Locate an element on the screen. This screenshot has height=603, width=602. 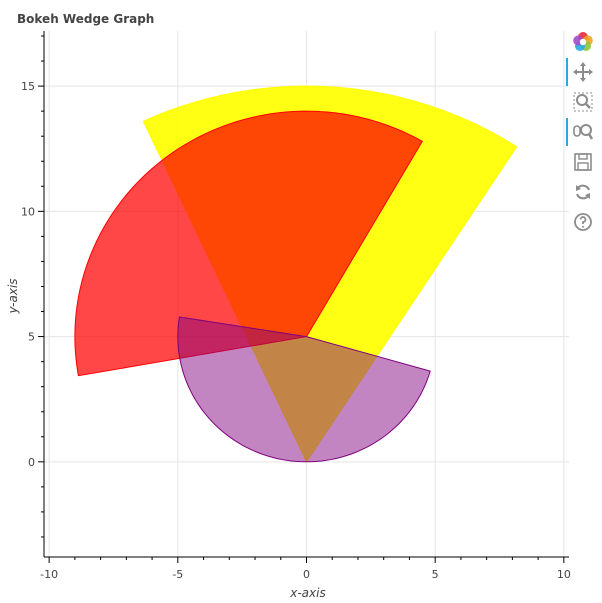
chart-title: Bokeh Wedge Graph is located at coordinates (85, 19).